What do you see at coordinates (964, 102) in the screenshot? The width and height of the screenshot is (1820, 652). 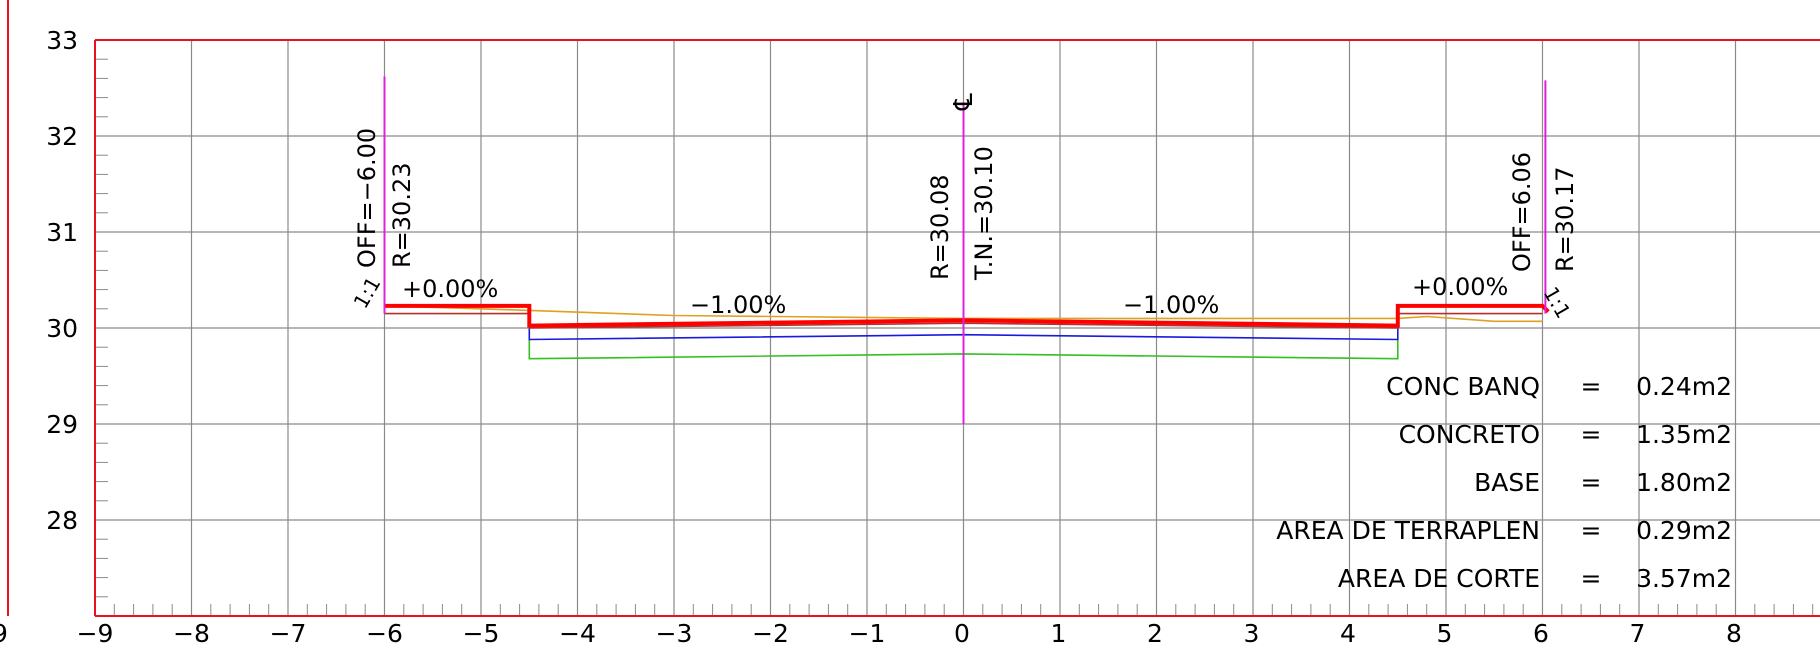 I see `centerline-symbol: ℄` at bounding box center [964, 102].